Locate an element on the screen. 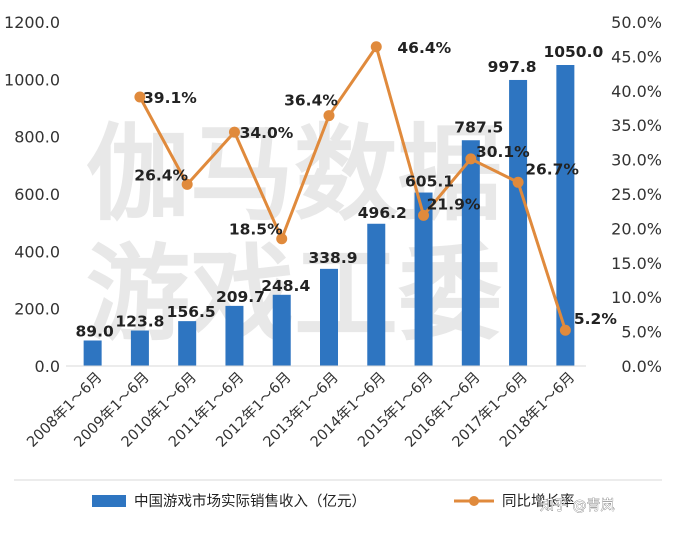 This screenshot has height=536, width=676. line-value-label: 46.4% is located at coordinates (424, 48).